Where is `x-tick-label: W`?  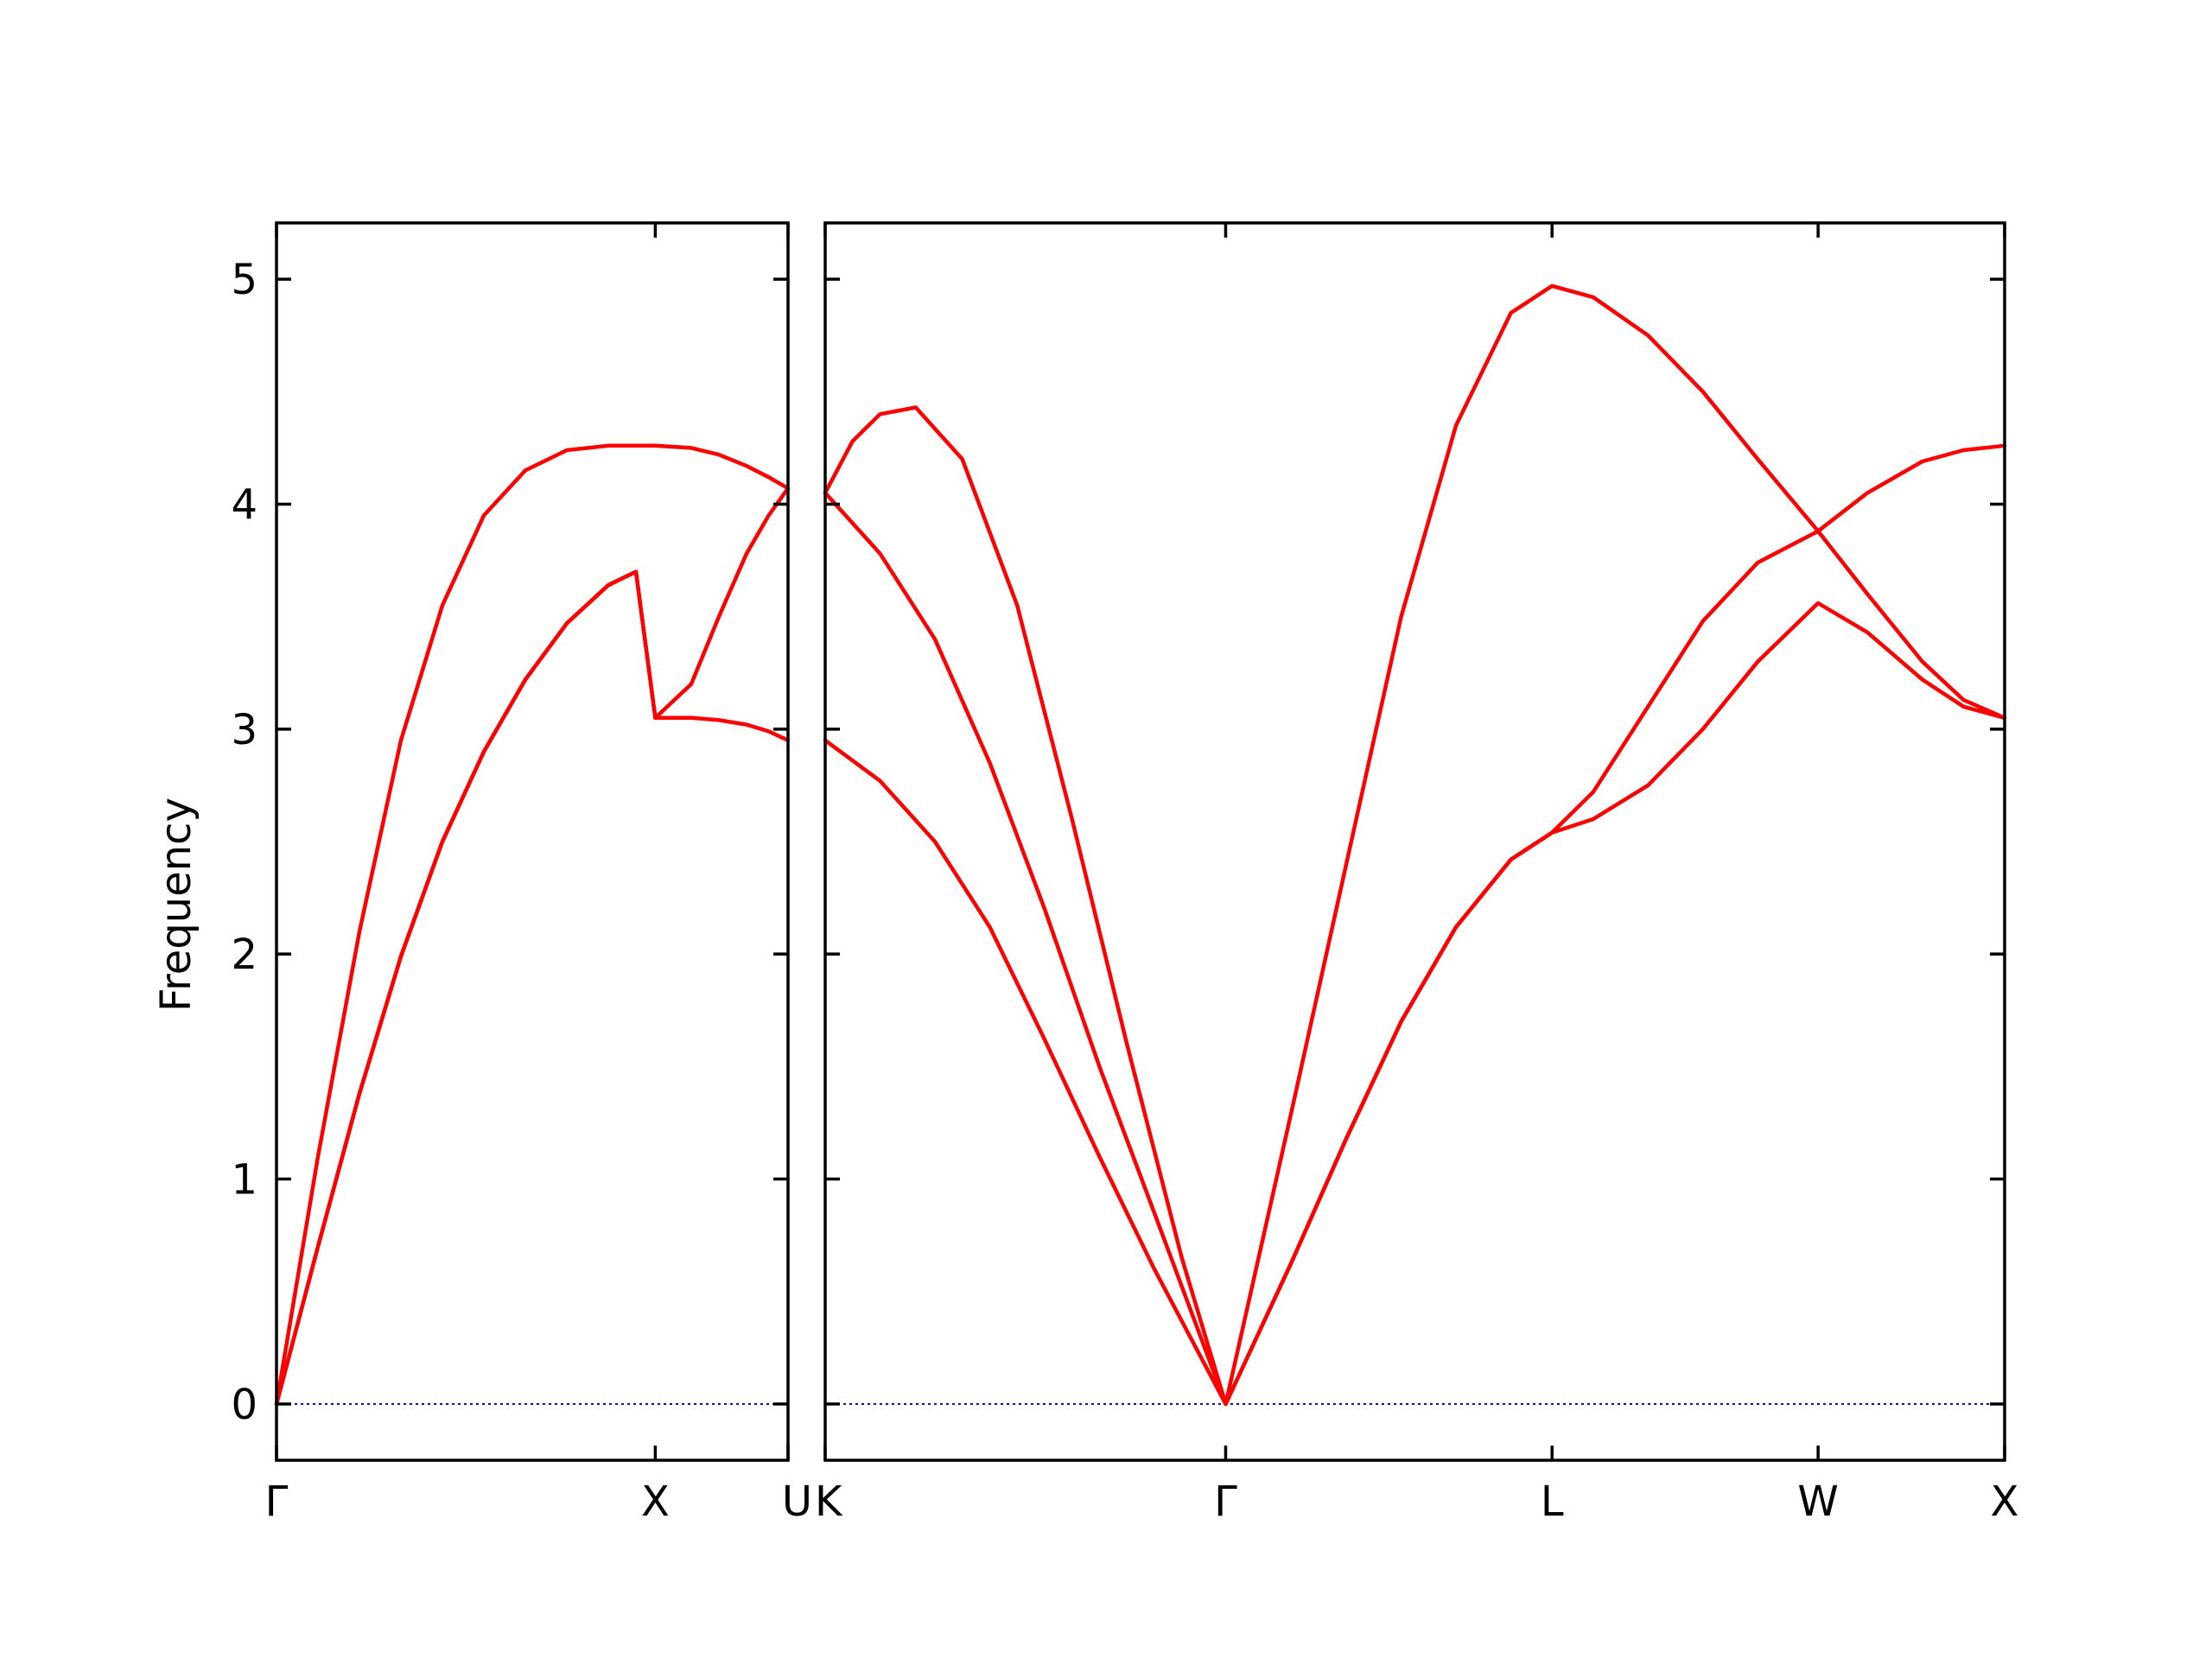 x-tick-label: W is located at coordinates (1817, 1502).